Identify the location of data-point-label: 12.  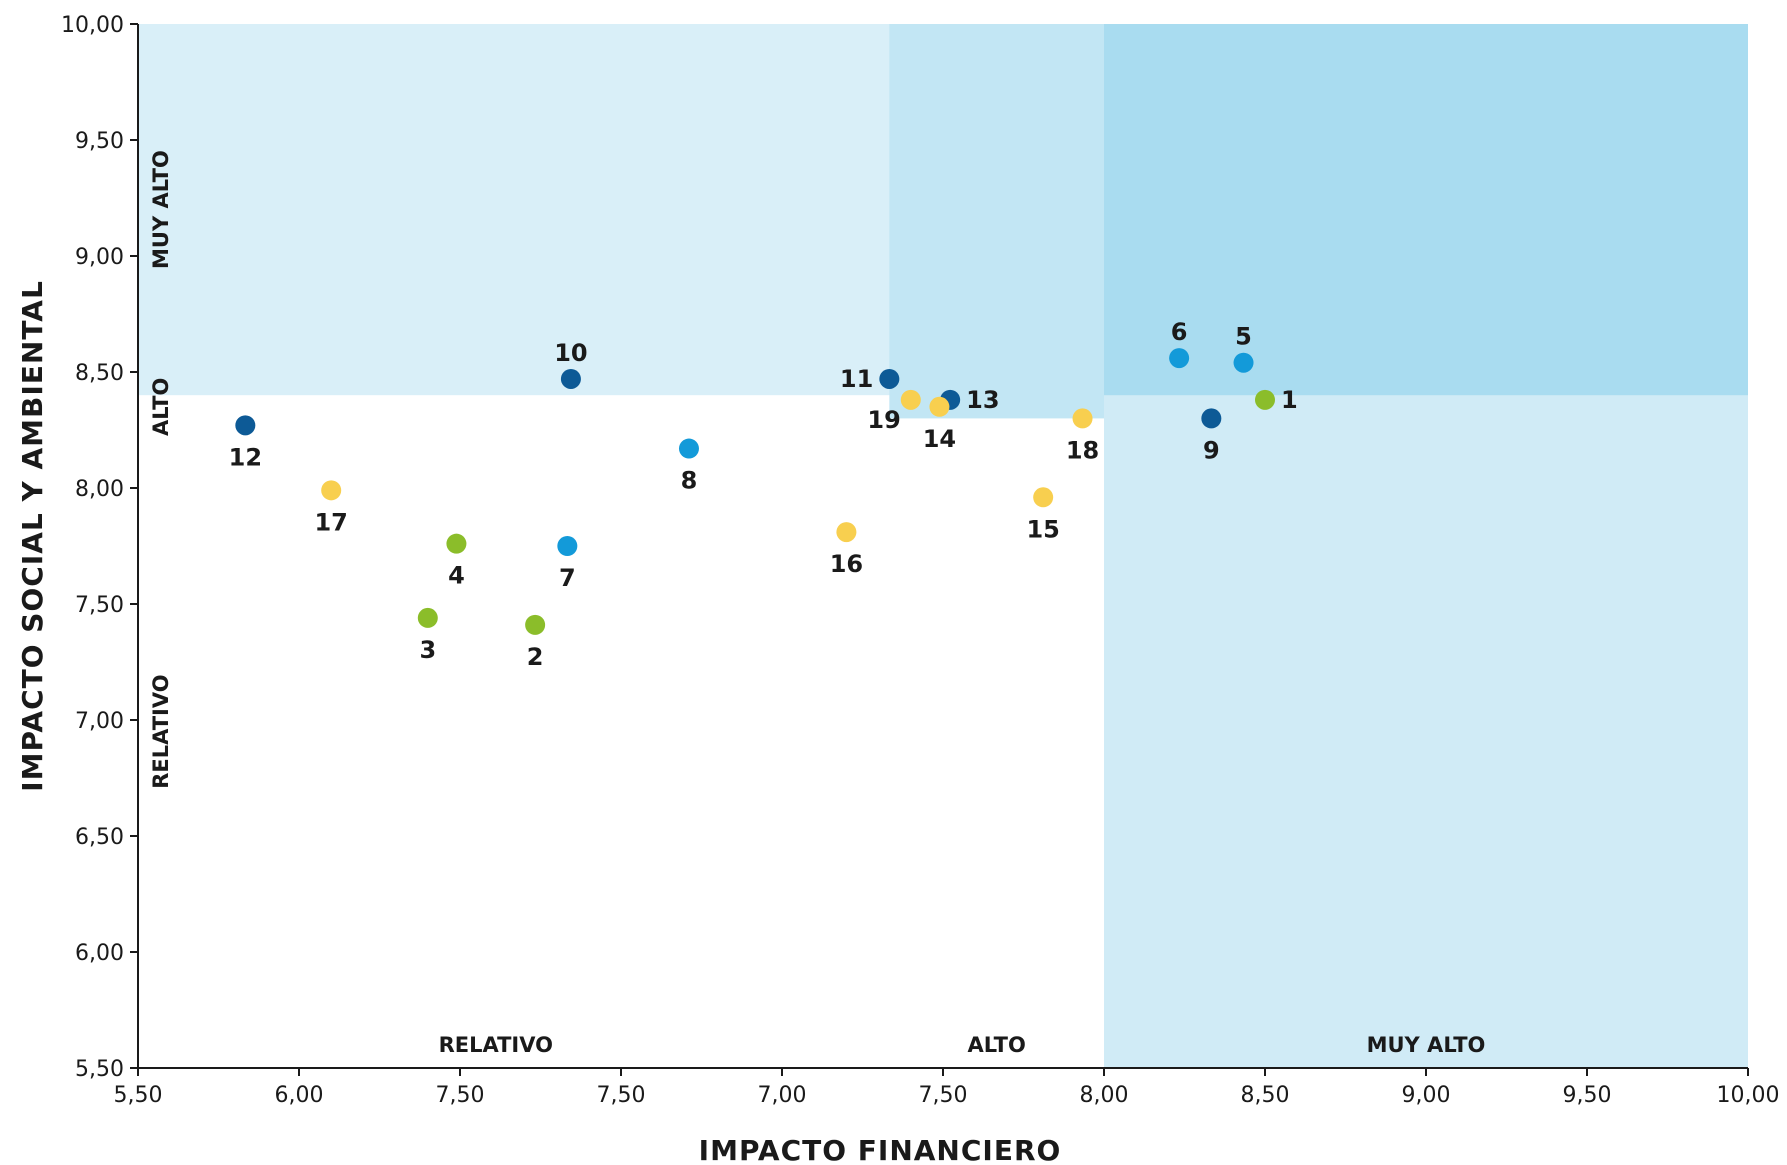
(245, 457).